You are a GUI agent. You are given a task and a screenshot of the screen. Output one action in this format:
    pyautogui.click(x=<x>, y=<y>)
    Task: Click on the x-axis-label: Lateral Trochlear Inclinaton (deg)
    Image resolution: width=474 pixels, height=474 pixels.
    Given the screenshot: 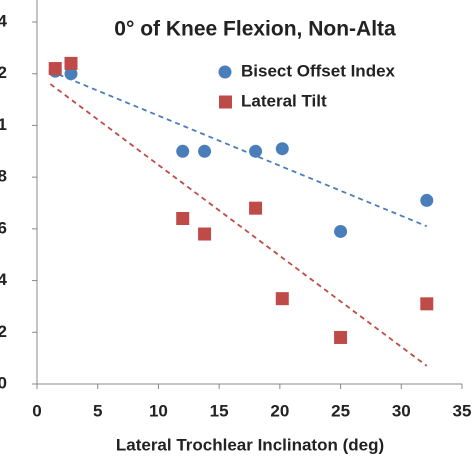 What is the action you would take?
    pyautogui.click(x=250, y=444)
    